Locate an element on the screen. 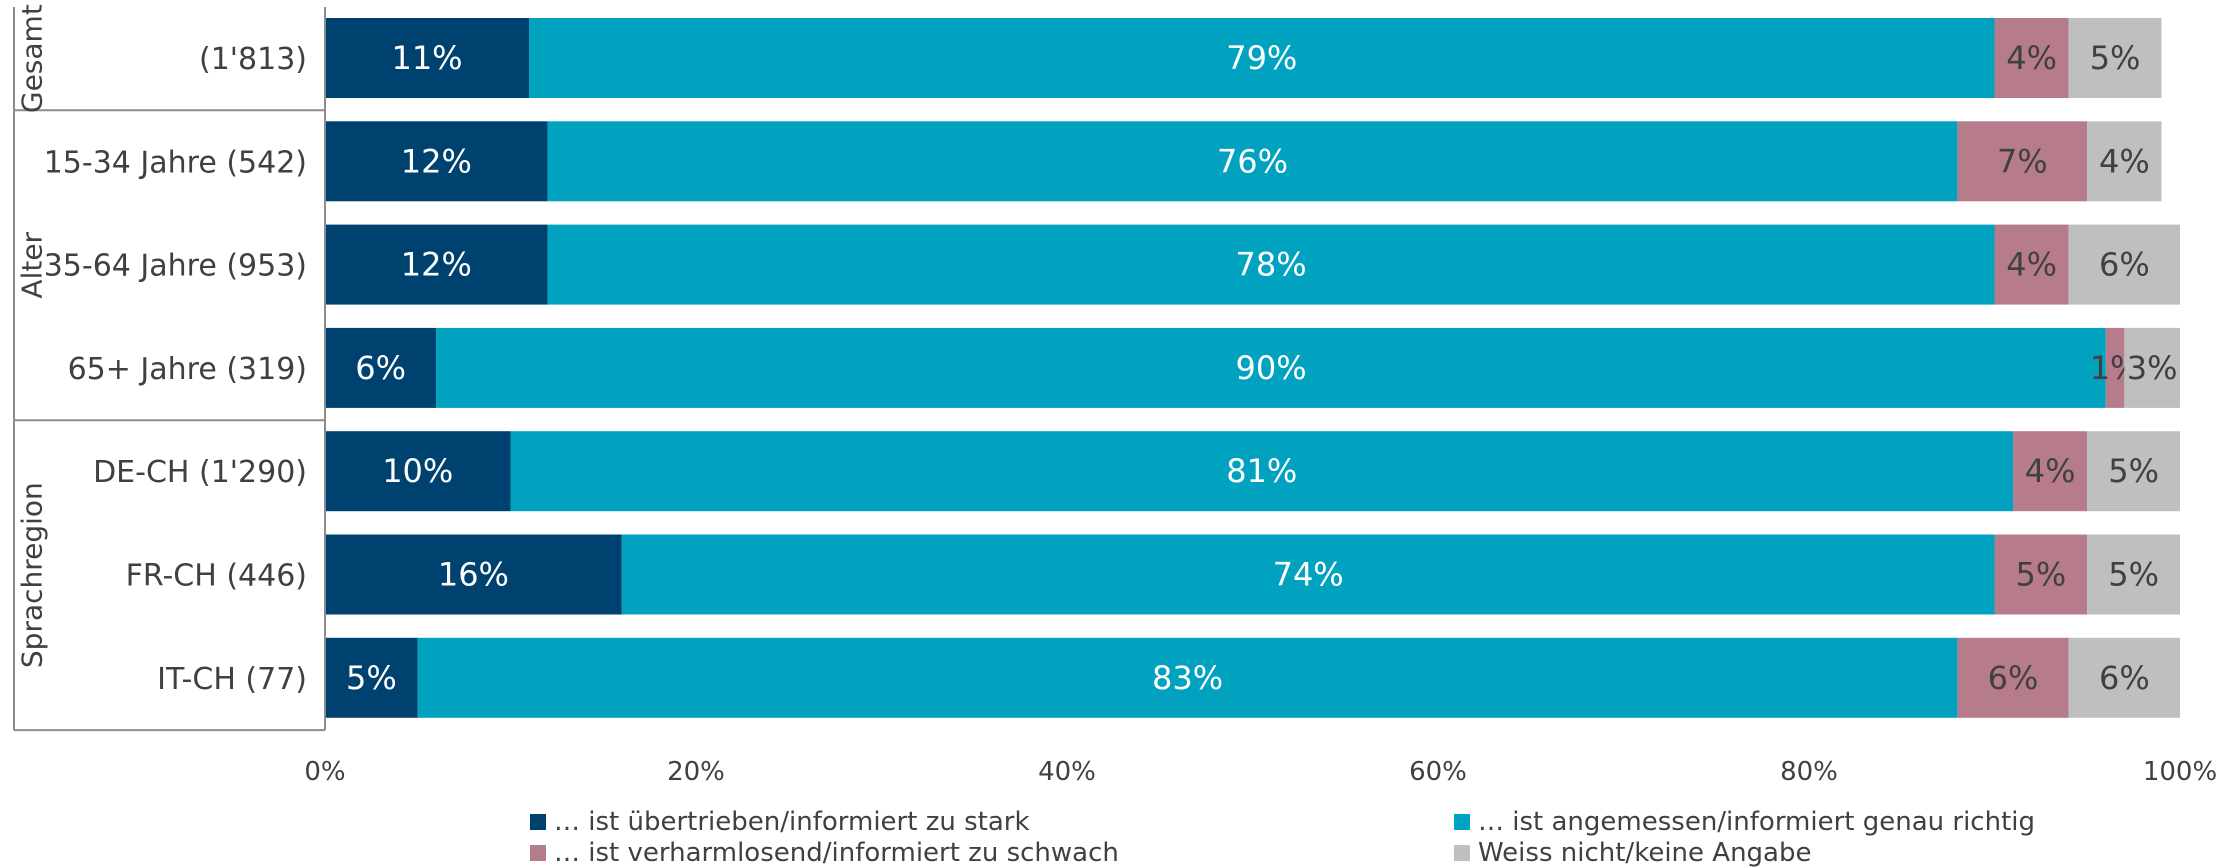  data-label: 90% is located at coordinates (1270, 368).